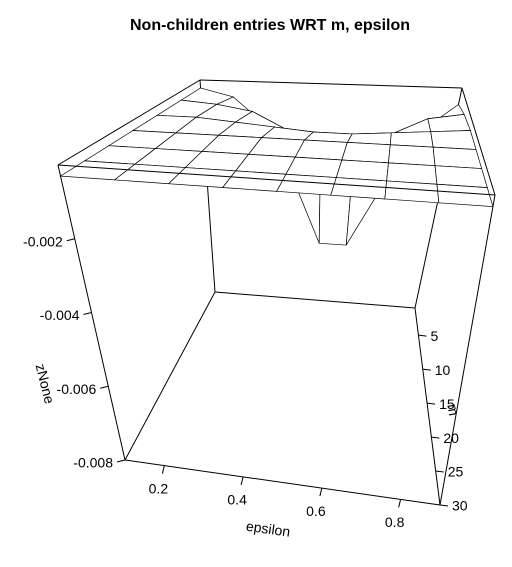 The width and height of the screenshot is (512, 567). Describe the element at coordinates (43, 241) in the screenshot. I see `z-tick-label: -0.002` at that location.